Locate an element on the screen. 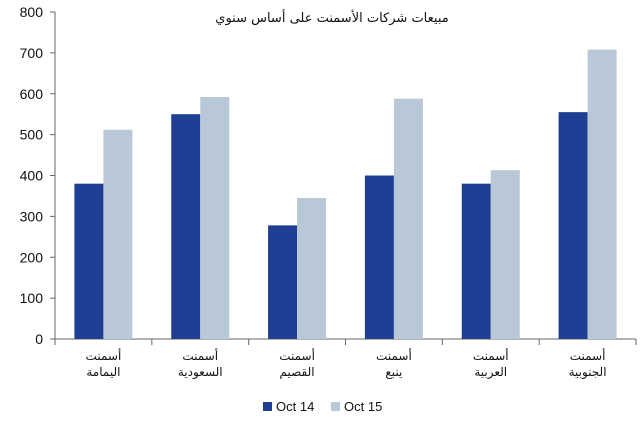 The image size is (640, 425). legend: Oct 14 Oct 15 is located at coordinates (322, 406).